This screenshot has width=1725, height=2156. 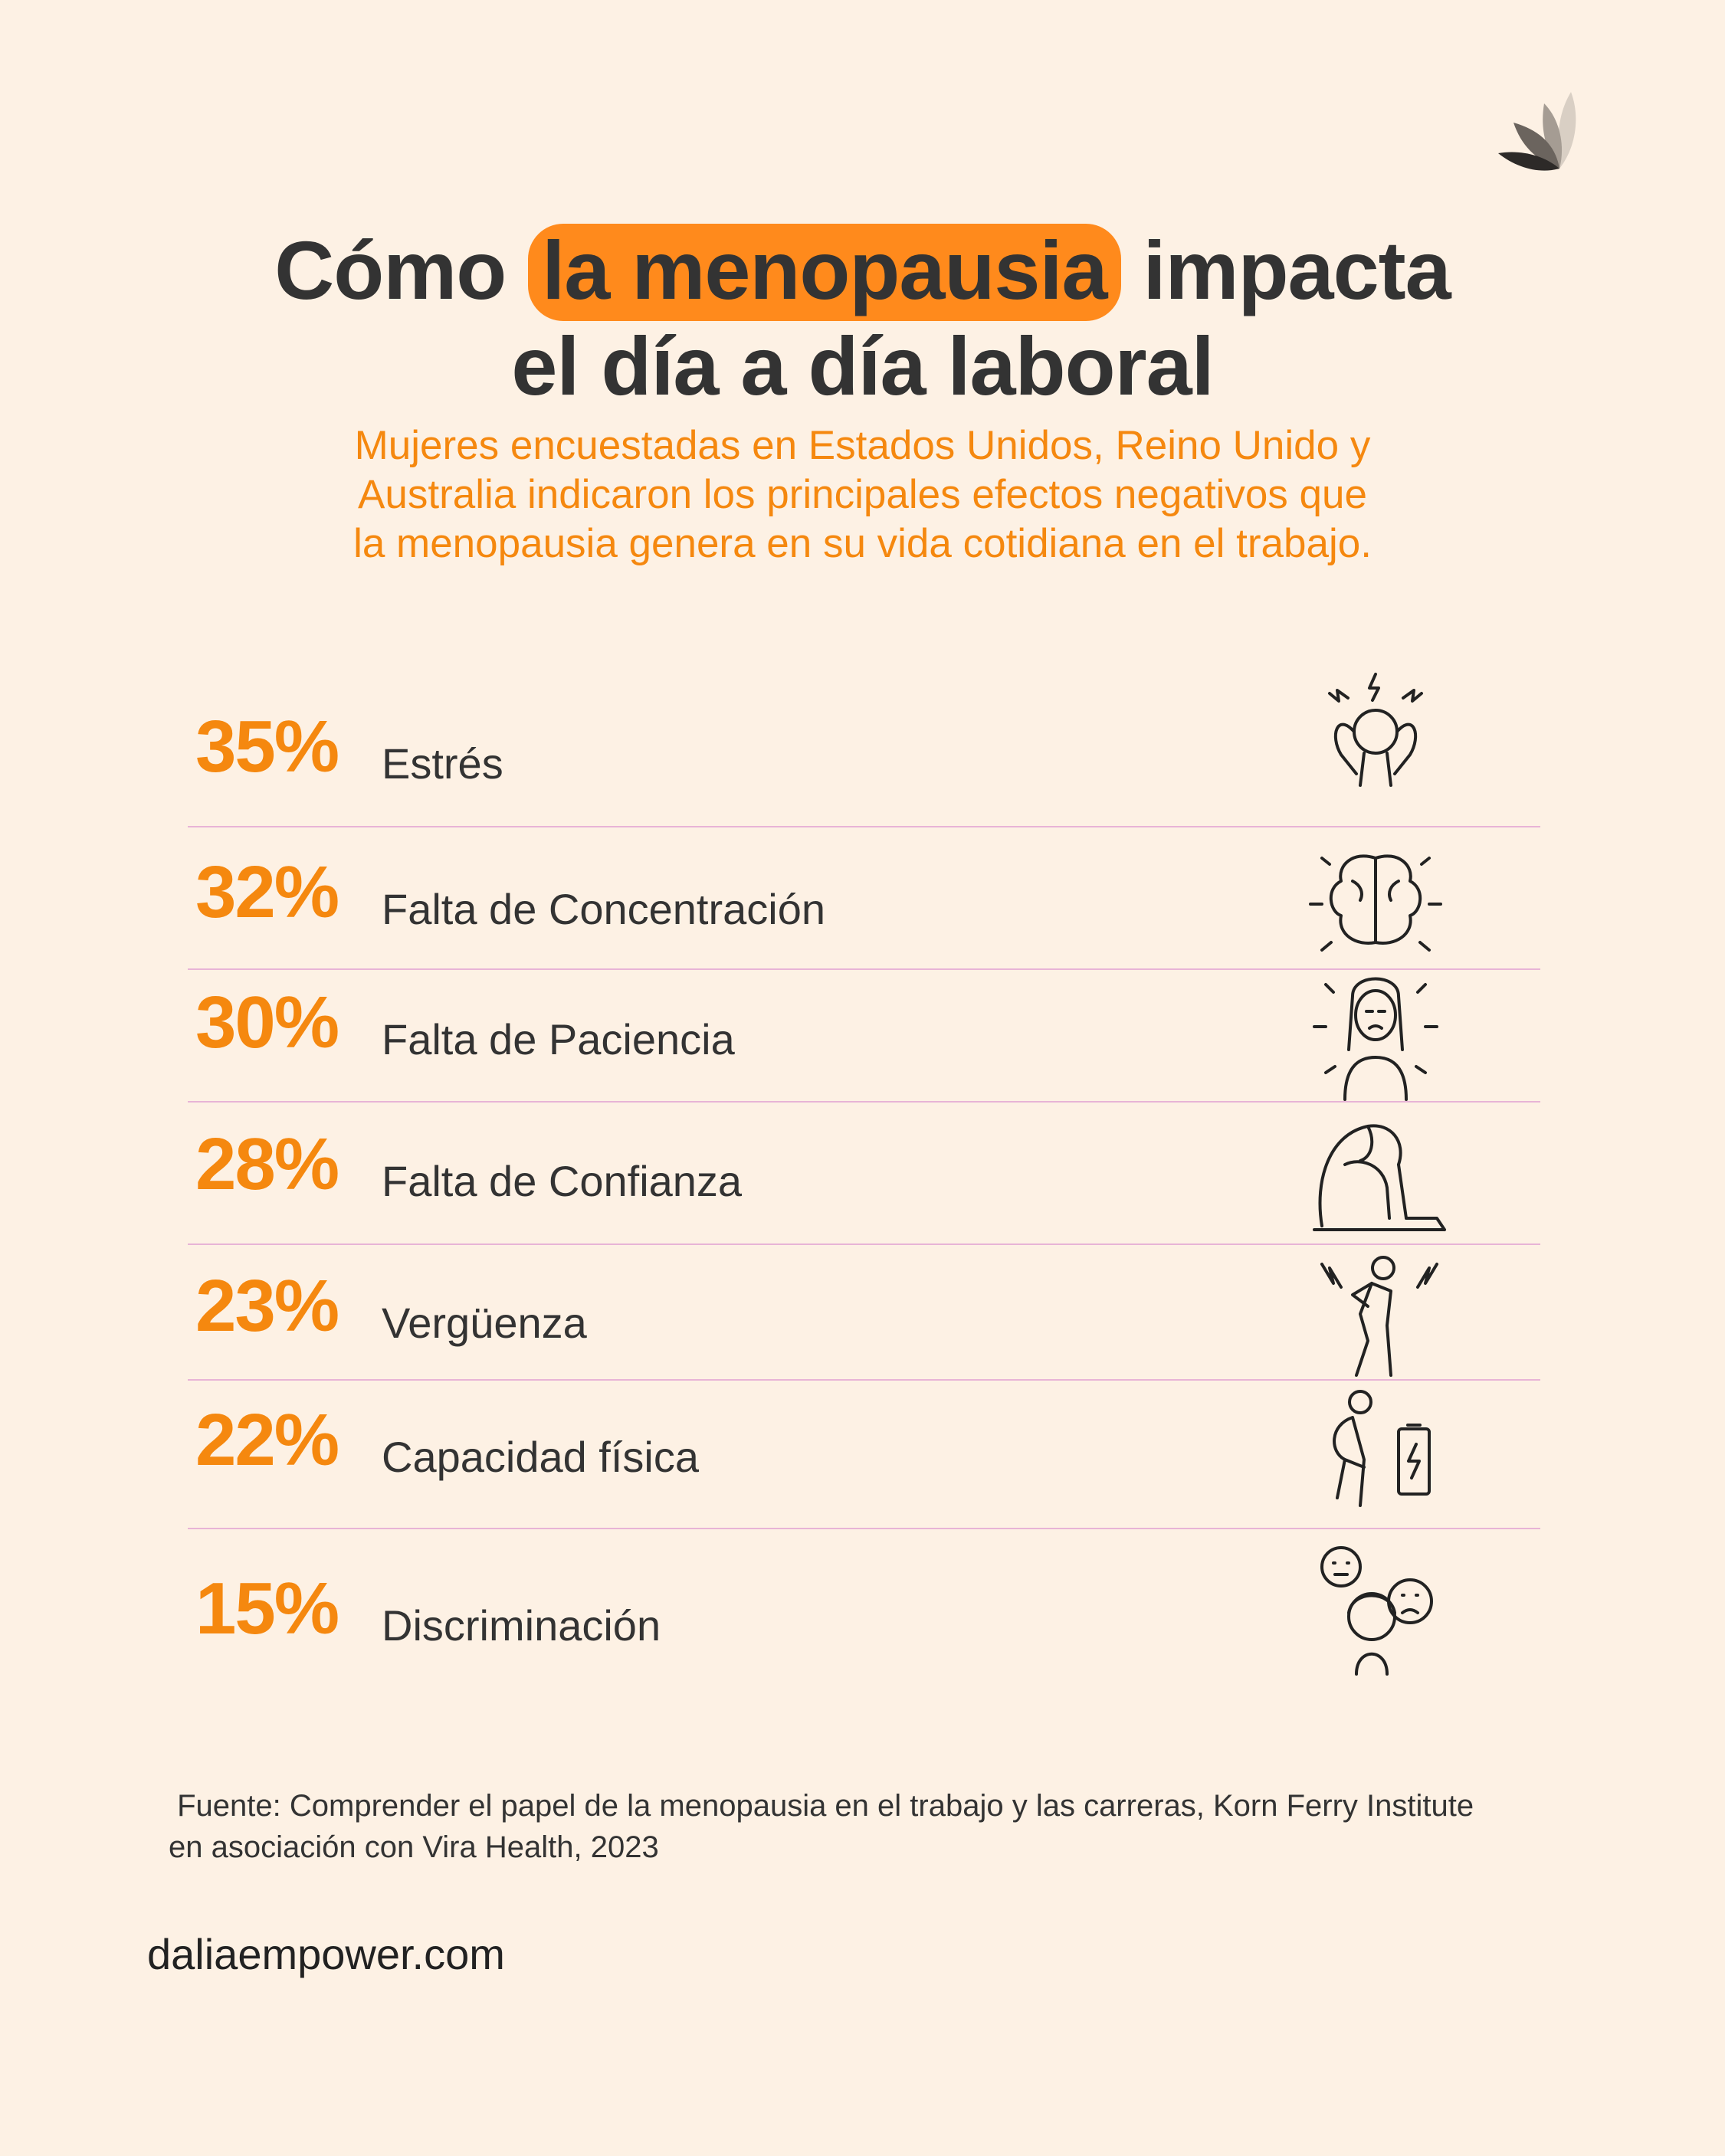 I want to click on stat-percent: 30%, so click(x=267, y=1022).